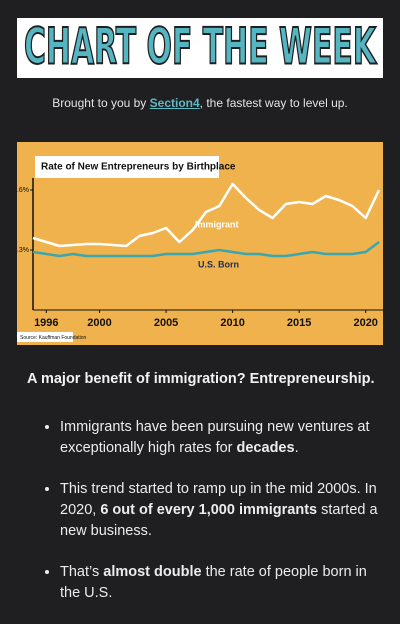  Describe the element at coordinates (365, 323) in the screenshot. I see `x-tick-label: 2020` at that location.